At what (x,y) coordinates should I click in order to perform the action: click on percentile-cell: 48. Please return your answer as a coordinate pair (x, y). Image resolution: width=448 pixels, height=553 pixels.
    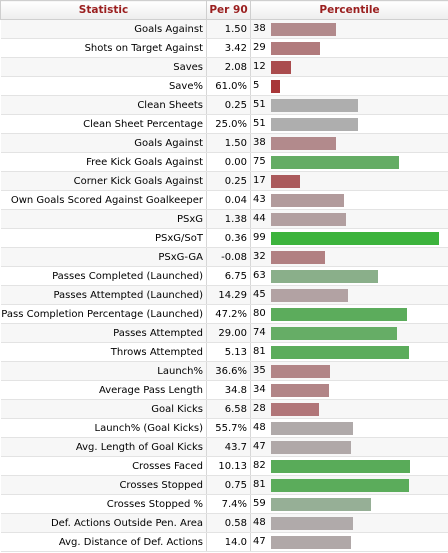
    Looking at the image, I should click on (349, 523).